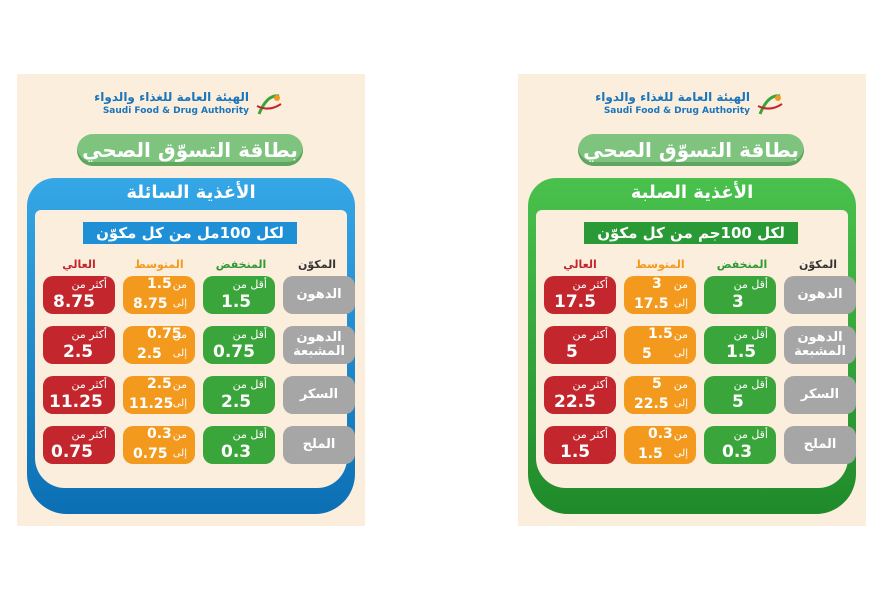  I want to click on high-value: 17.5, so click(575, 302).